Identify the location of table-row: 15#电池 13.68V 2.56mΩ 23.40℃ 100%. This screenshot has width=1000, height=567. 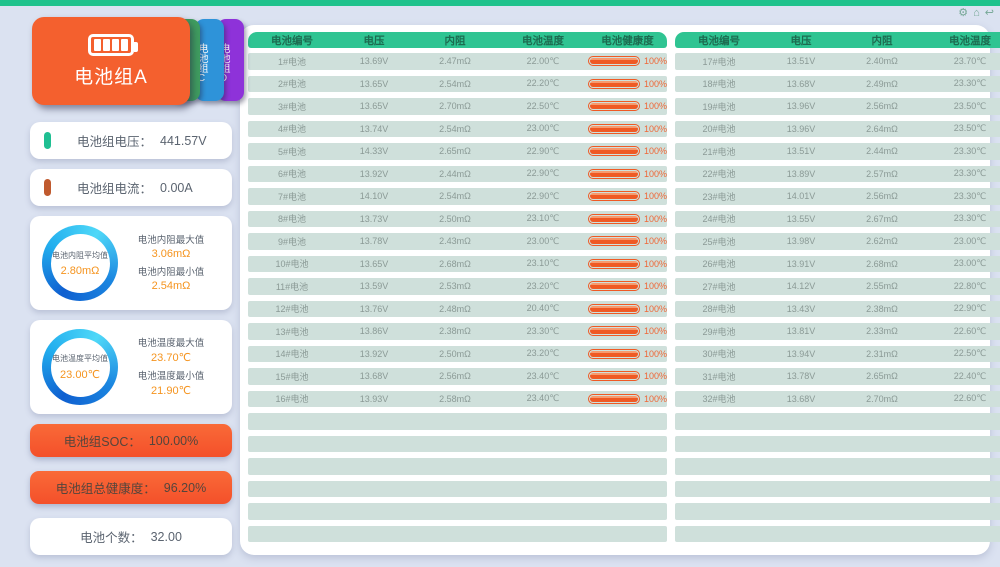
(458, 376).